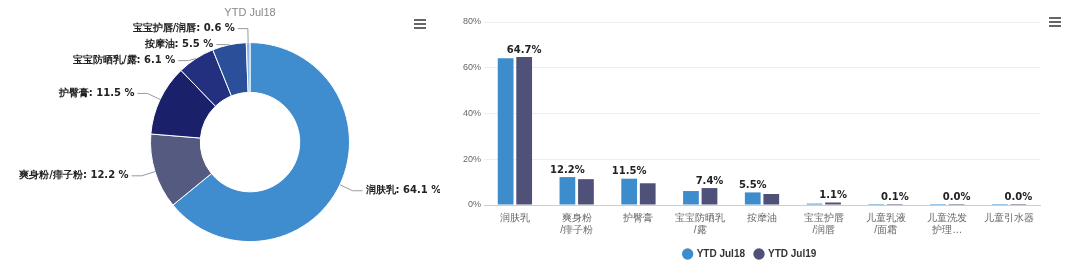 The height and width of the screenshot is (273, 1080). What do you see at coordinates (124, 60) in the screenshot?
I see `slice-label: 宝宝防晒乳/露: 6.1 %` at bounding box center [124, 60].